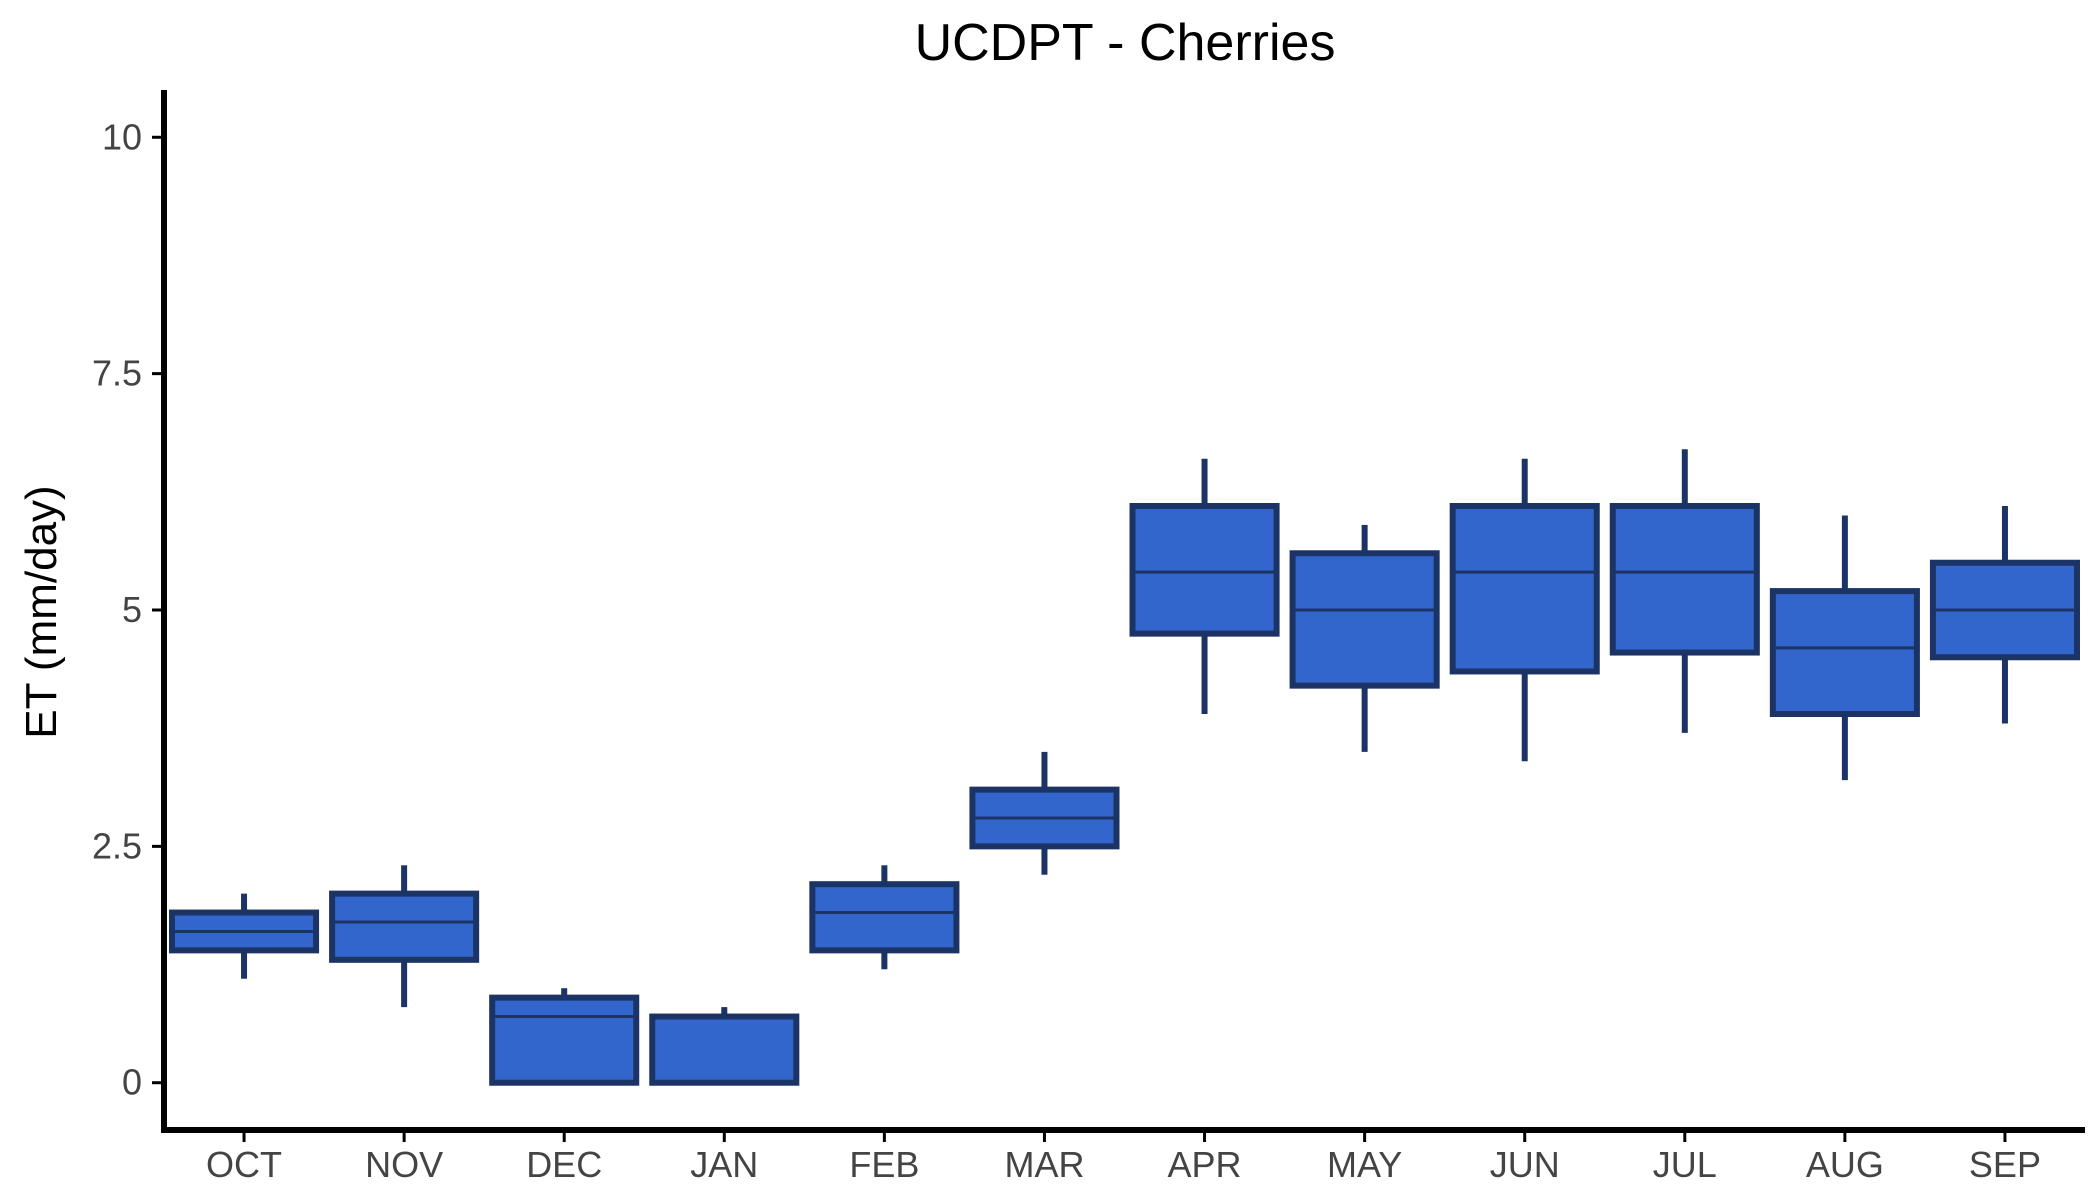  Describe the element at coordinates (244, 936) in the screenshot. I see `box-oct` at that location.